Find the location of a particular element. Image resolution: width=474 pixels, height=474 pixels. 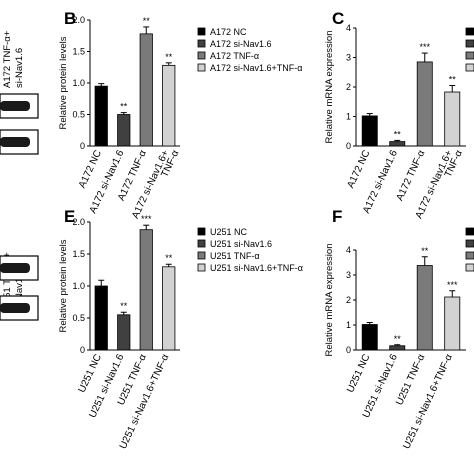

panel-letter: E is located at coordinates (69, 216).